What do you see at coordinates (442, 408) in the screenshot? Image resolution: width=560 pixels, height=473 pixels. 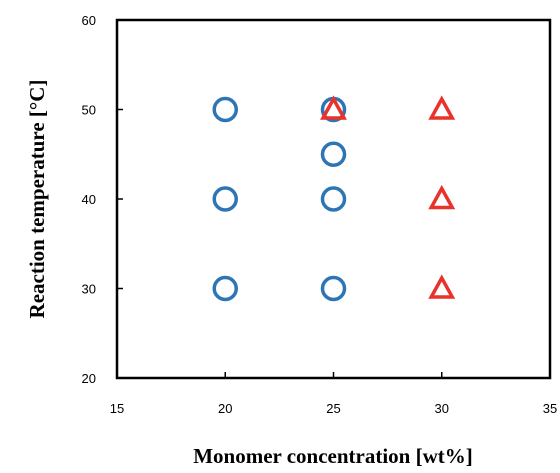 I see `x-tick-label: 30` at bounding box center [442, 408].